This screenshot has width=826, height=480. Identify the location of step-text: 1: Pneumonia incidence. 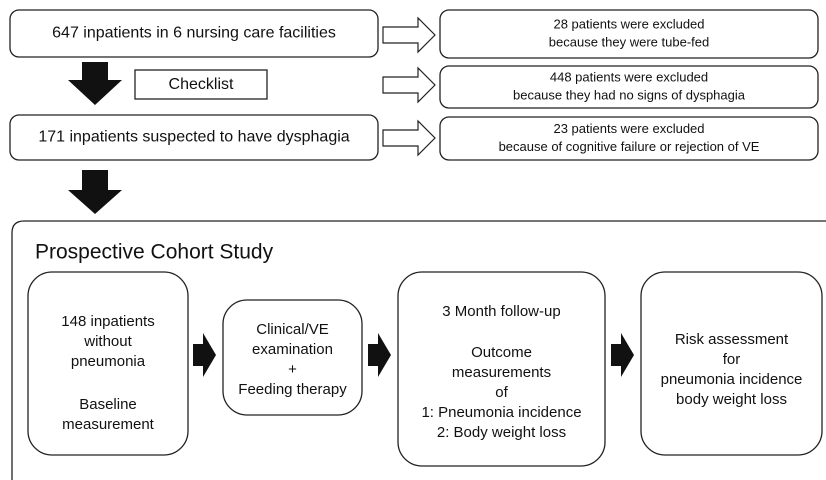
(501, 412).